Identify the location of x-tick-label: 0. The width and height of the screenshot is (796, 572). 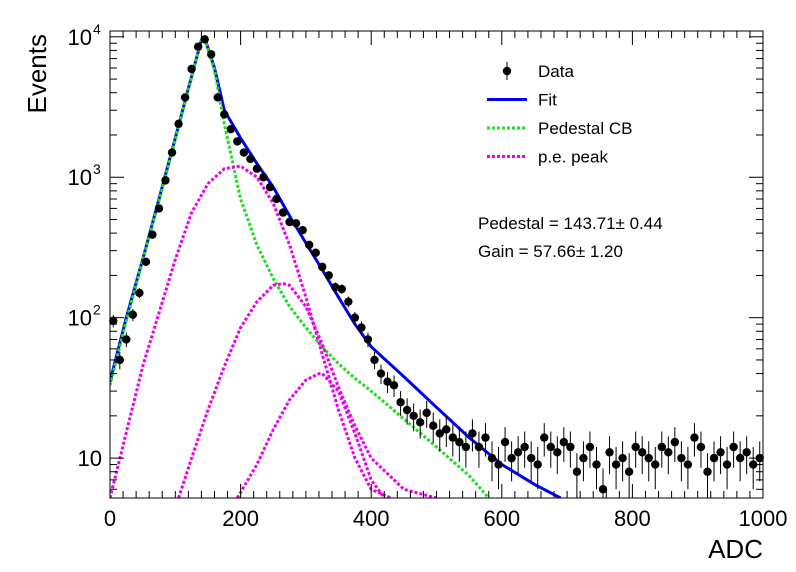
(110, 518).